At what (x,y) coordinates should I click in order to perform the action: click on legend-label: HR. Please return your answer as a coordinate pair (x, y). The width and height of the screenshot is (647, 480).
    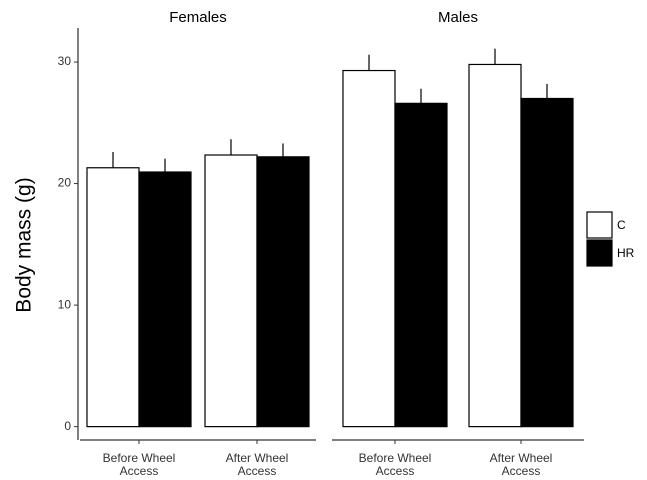
    Looking at the image, I should click on (626, 253).